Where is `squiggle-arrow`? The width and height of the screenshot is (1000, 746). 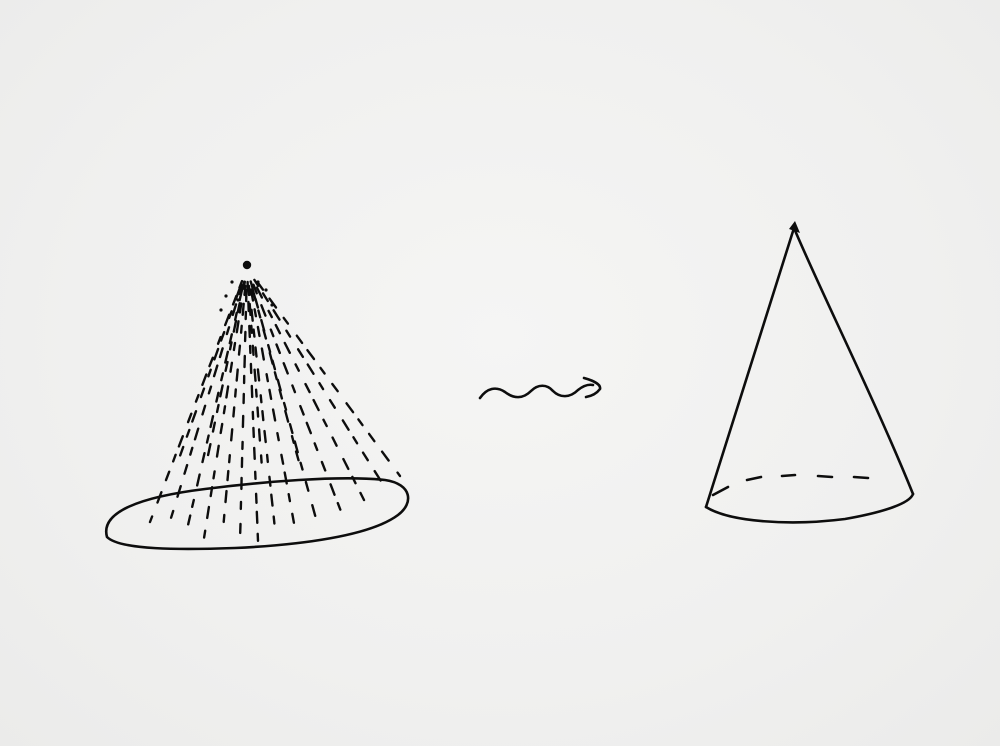
squiggle-arrow is located at coordinates (540, 388).